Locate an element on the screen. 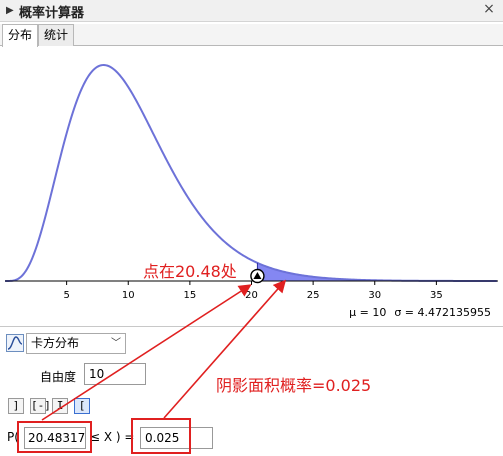 Image resolution: width=503 pixels, height=456 pixels. x-tick-label: 10 is located at coordinates (128, 295).